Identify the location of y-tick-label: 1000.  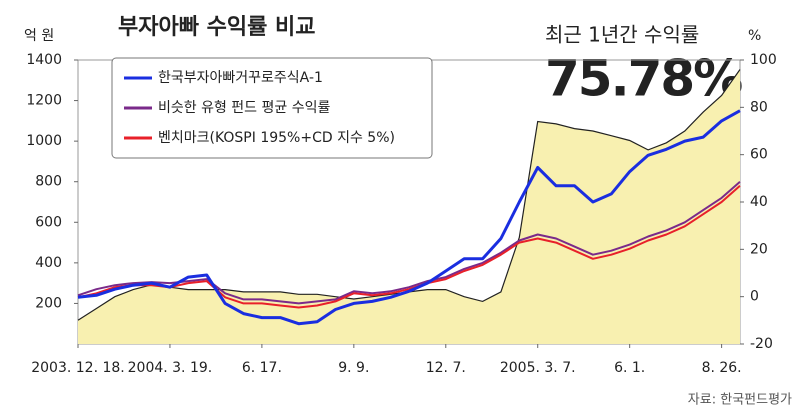
(44, 141).